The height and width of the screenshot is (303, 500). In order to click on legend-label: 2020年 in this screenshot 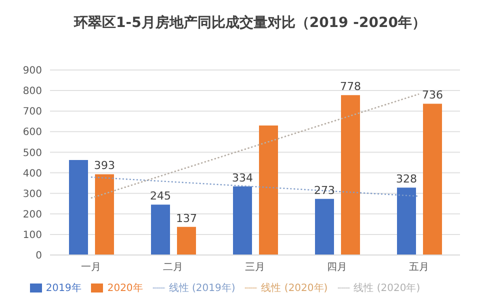, I will do `click(125, 288)`.